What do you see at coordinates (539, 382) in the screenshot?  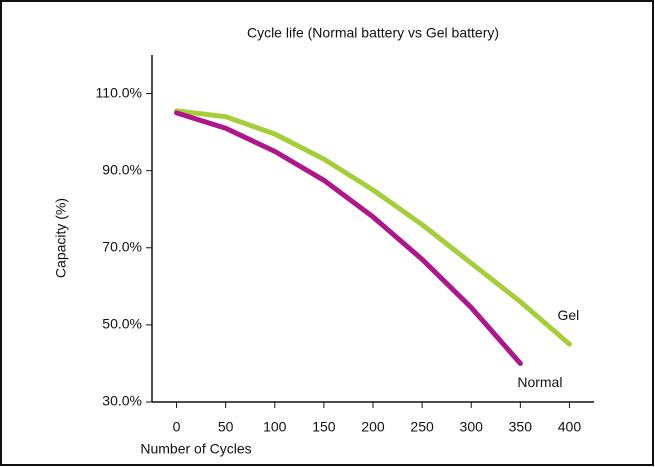 I see `series-label: Normal` at bounding box center [539, 382].